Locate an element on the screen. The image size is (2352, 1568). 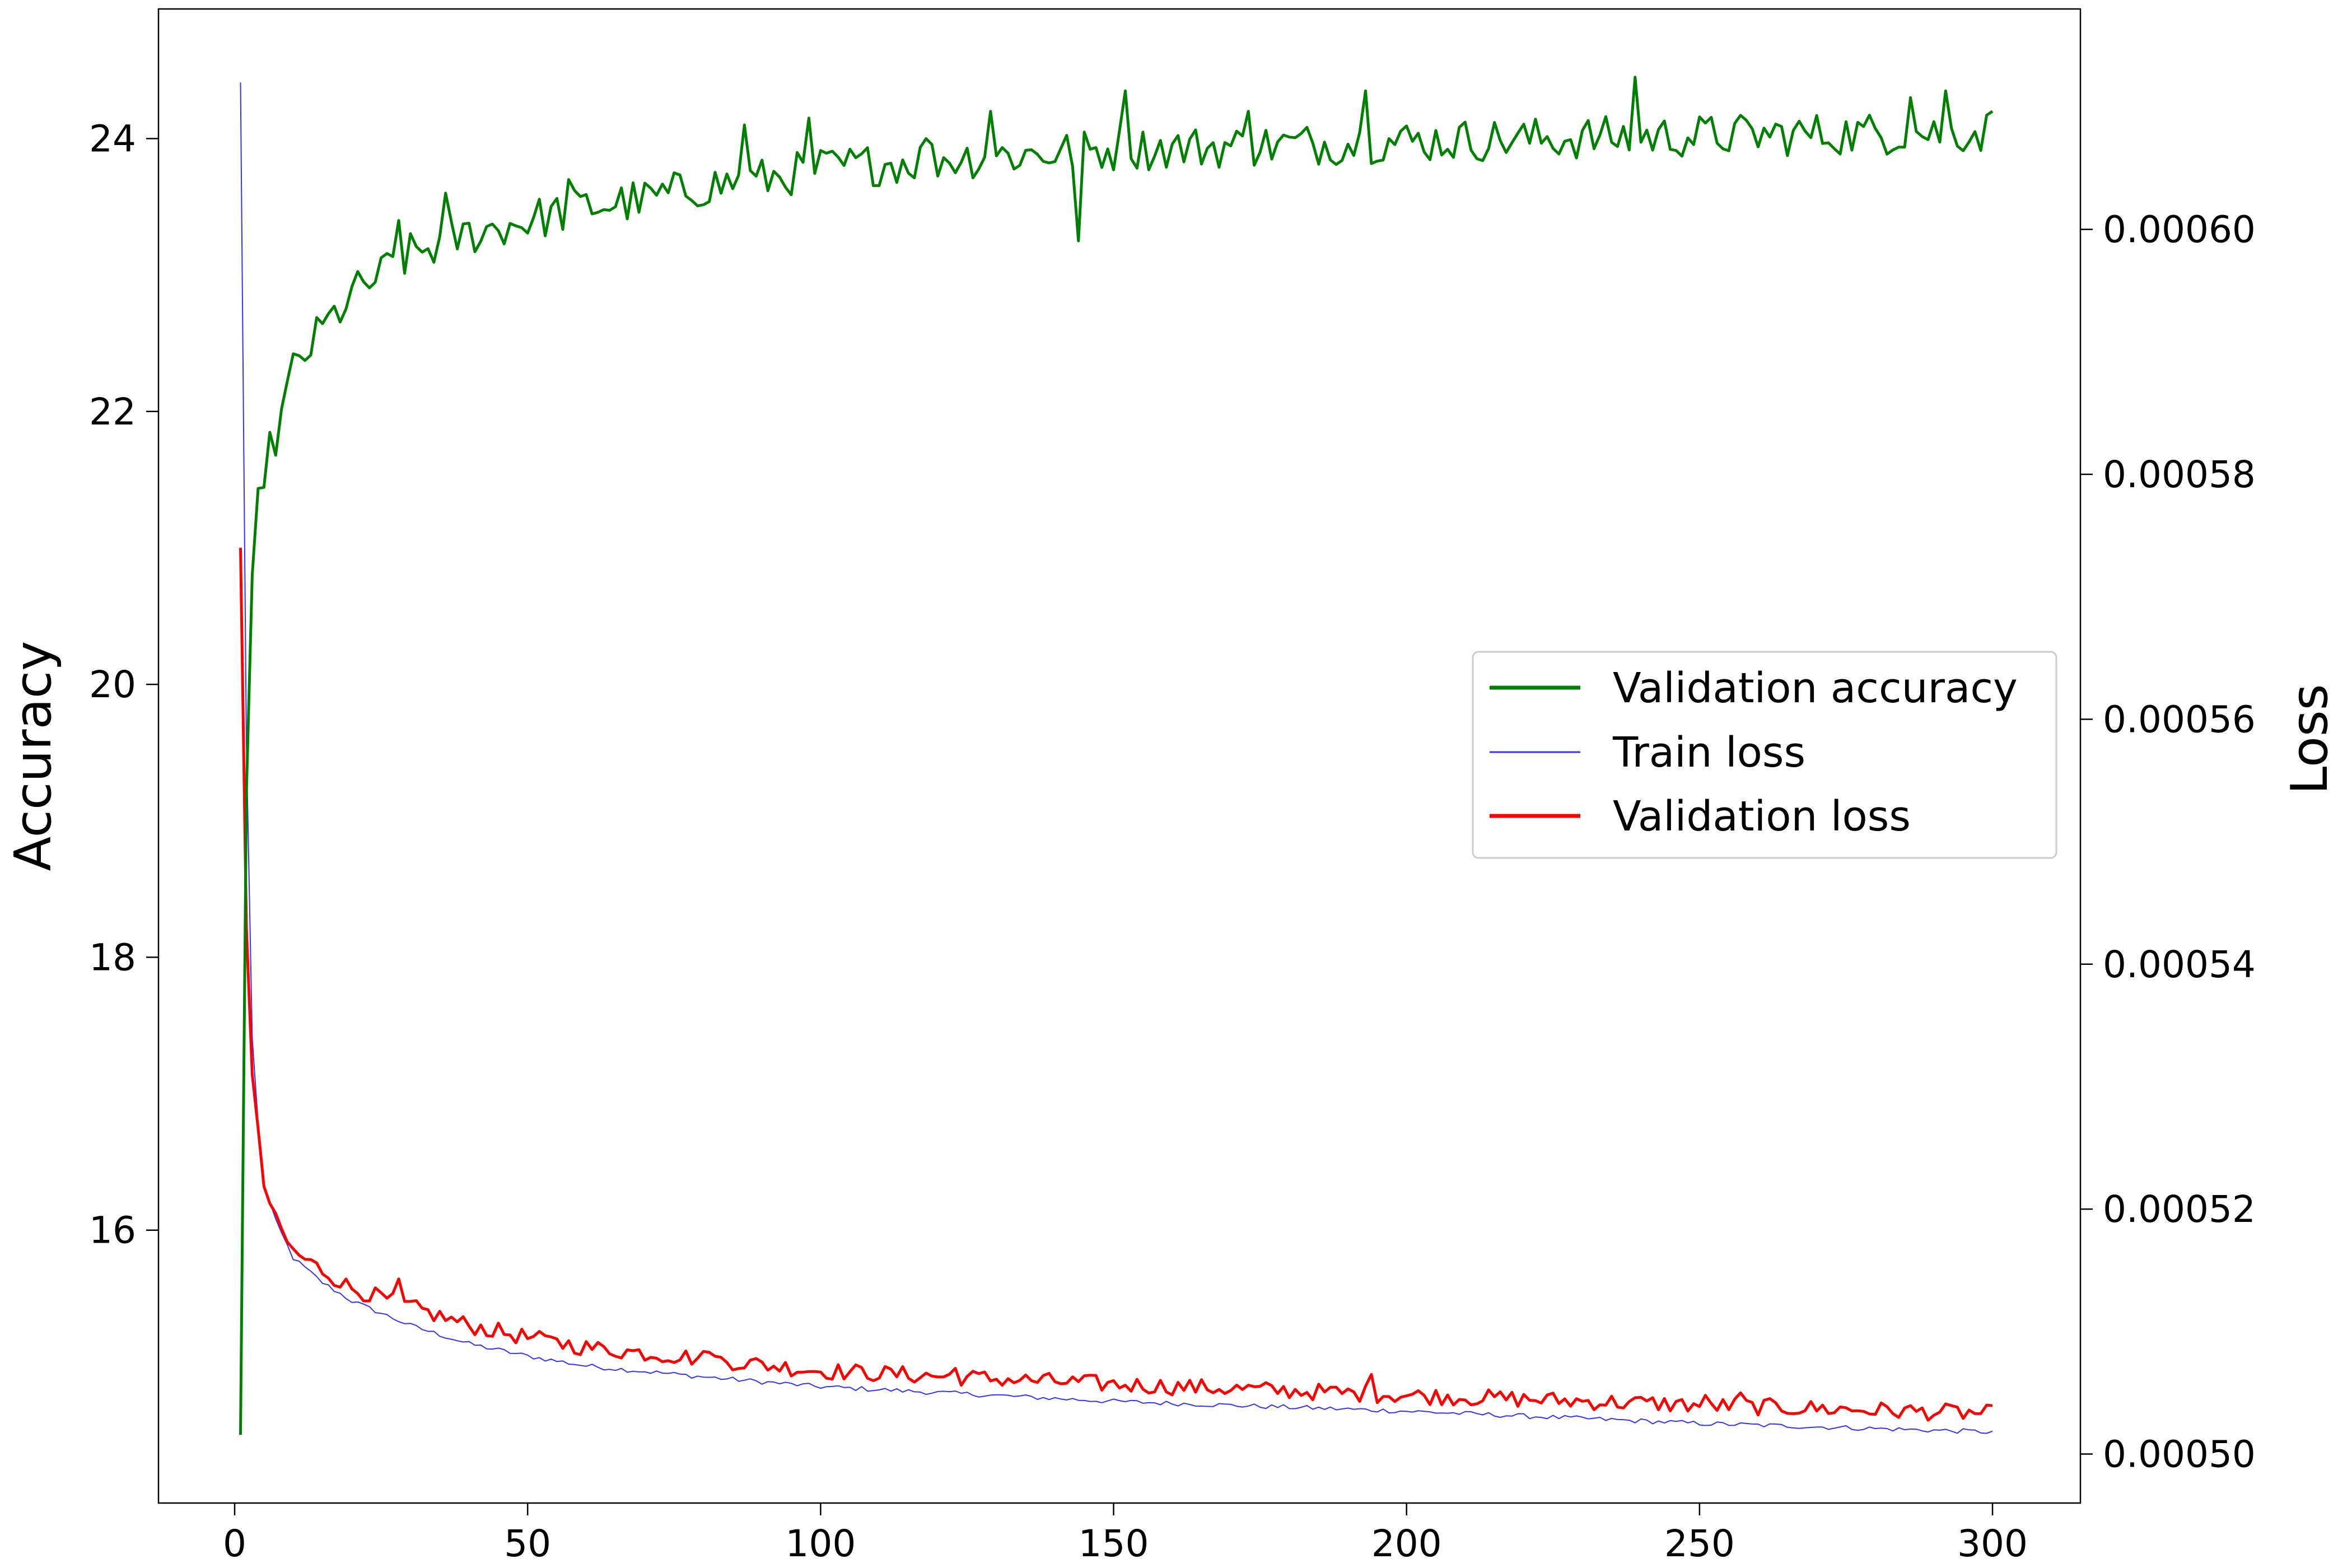
left-tick-label: 20 is located at coordinates (113, 685).